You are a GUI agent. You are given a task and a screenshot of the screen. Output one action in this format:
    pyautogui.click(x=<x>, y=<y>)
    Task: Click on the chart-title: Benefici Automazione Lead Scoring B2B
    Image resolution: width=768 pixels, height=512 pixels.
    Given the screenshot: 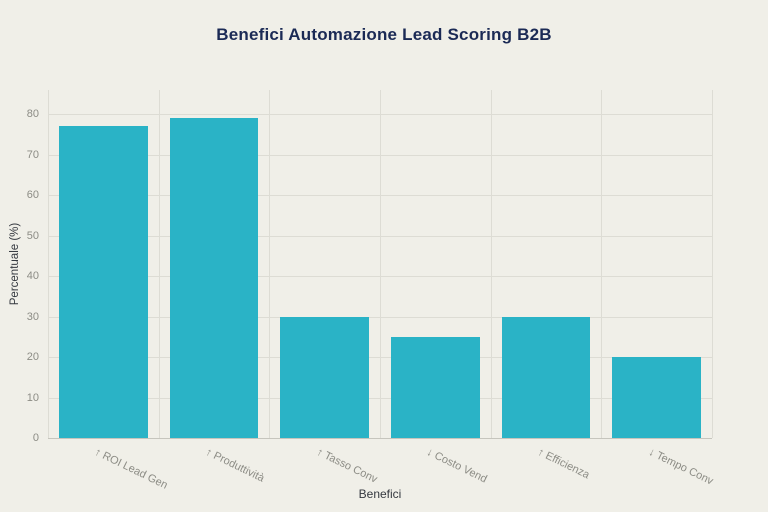 What is the action you would take?
    pyautogui.click(x=384, y=34)
    